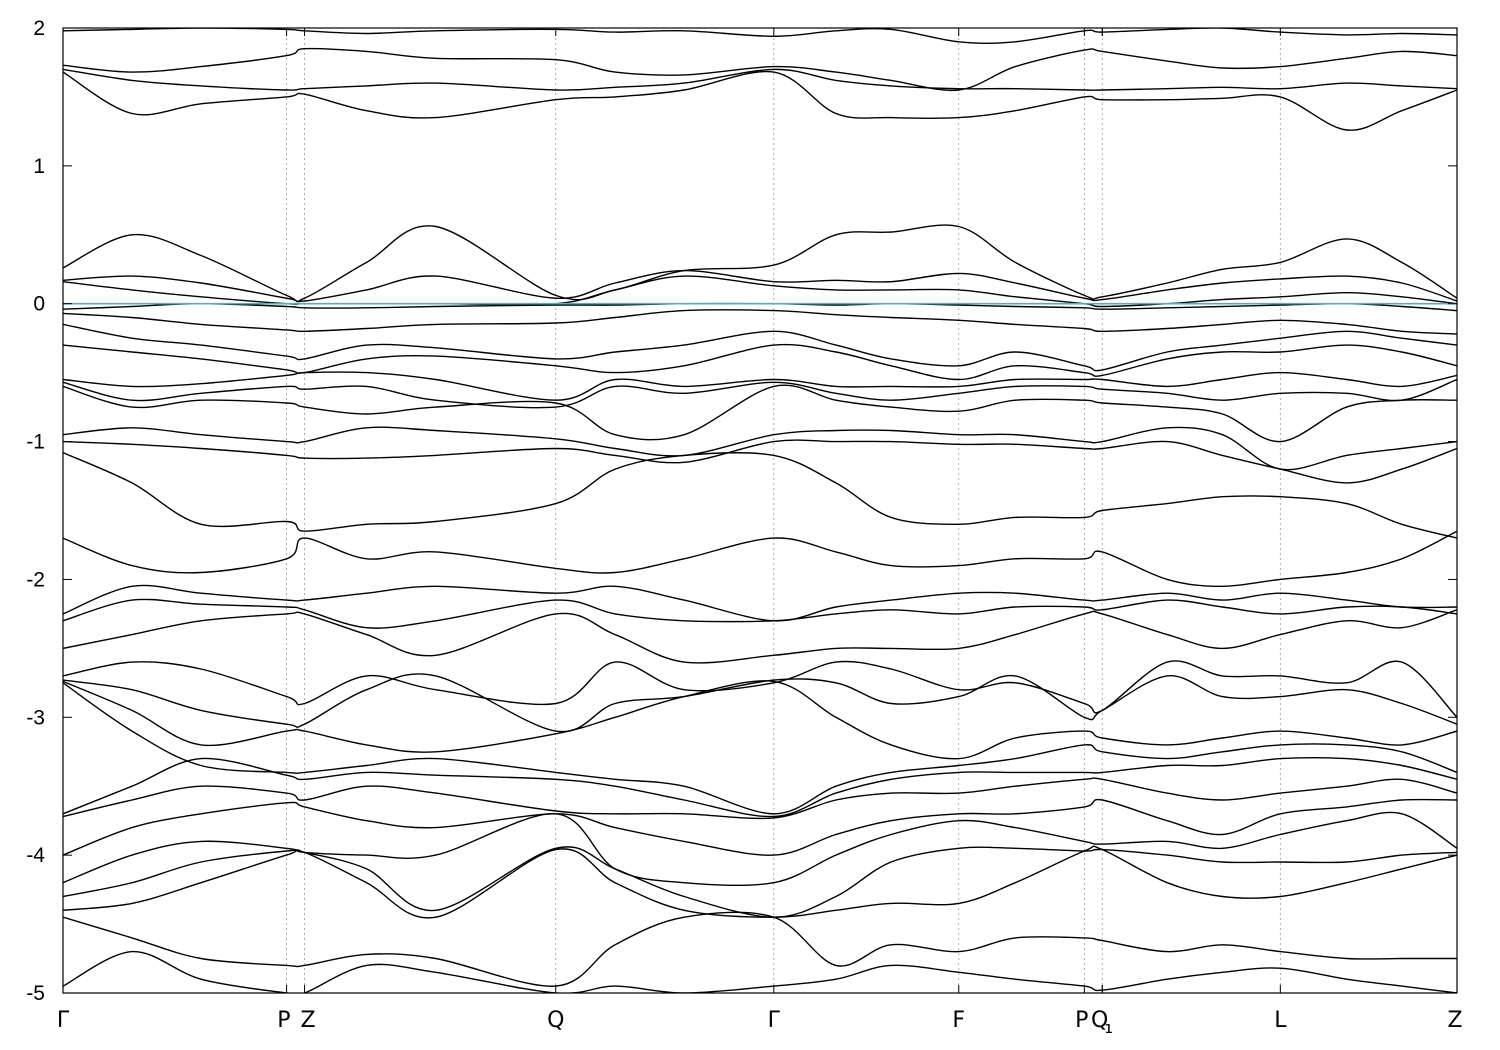  What do you see at coordinates (774, 1020) in the screenshot?
I see `kpoint-label-4: Γ` at bounding box center [774, 1020].